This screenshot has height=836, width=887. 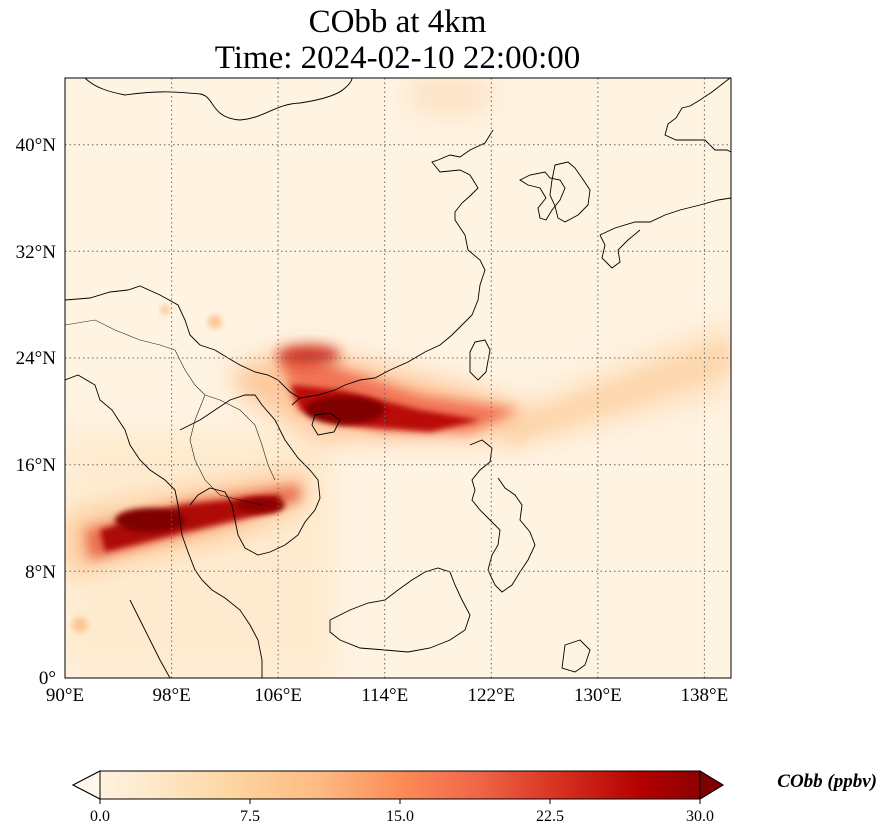 I want to click on colorbar-tick-label: 30.0, so click(x=700, y=816).